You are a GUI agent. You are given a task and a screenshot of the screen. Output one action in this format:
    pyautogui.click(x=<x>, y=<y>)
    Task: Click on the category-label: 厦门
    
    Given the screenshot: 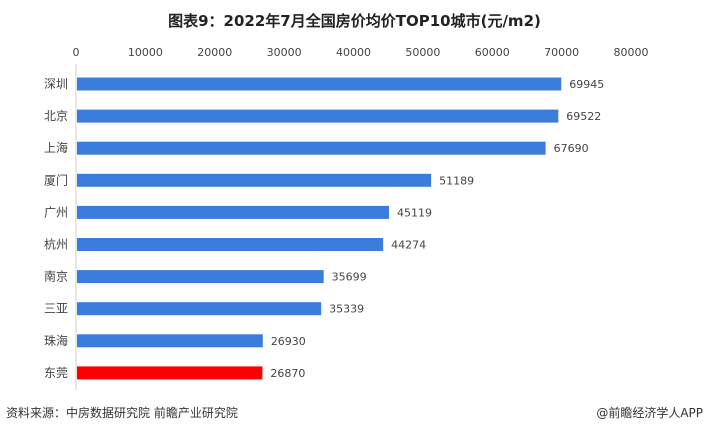 What is the action you would take?
    pyautogui.click(x=56, y=179)
    